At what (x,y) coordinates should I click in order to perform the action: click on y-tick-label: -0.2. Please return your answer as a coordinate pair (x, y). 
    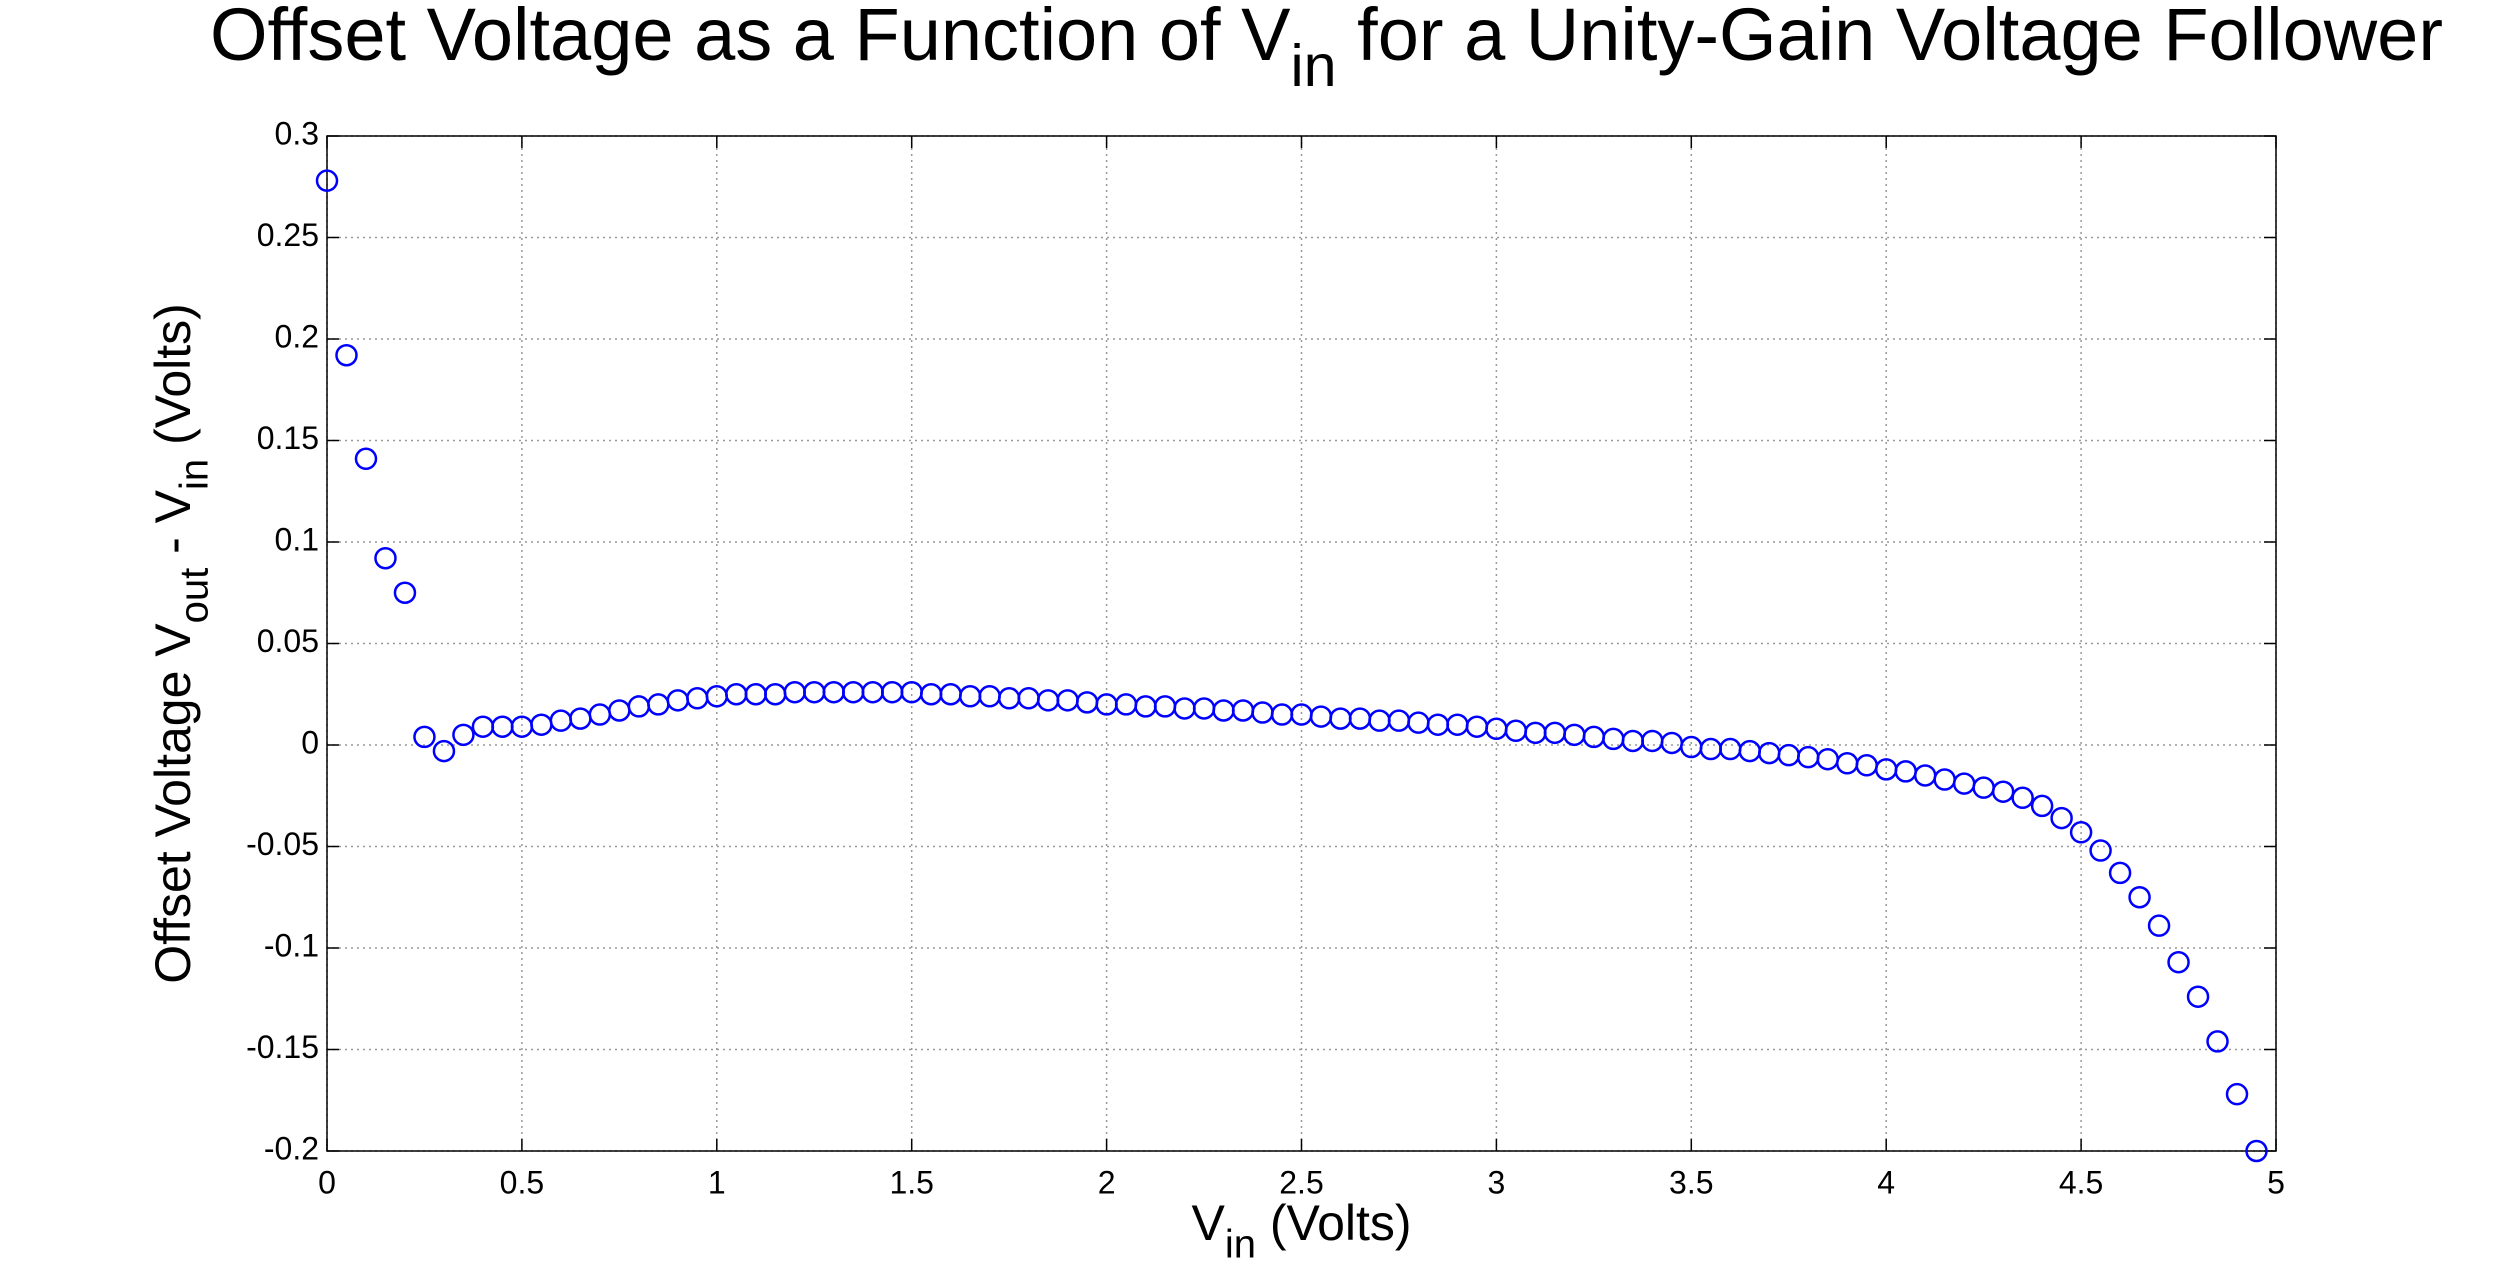
    Looking at the image, I should click on (291, 1148).